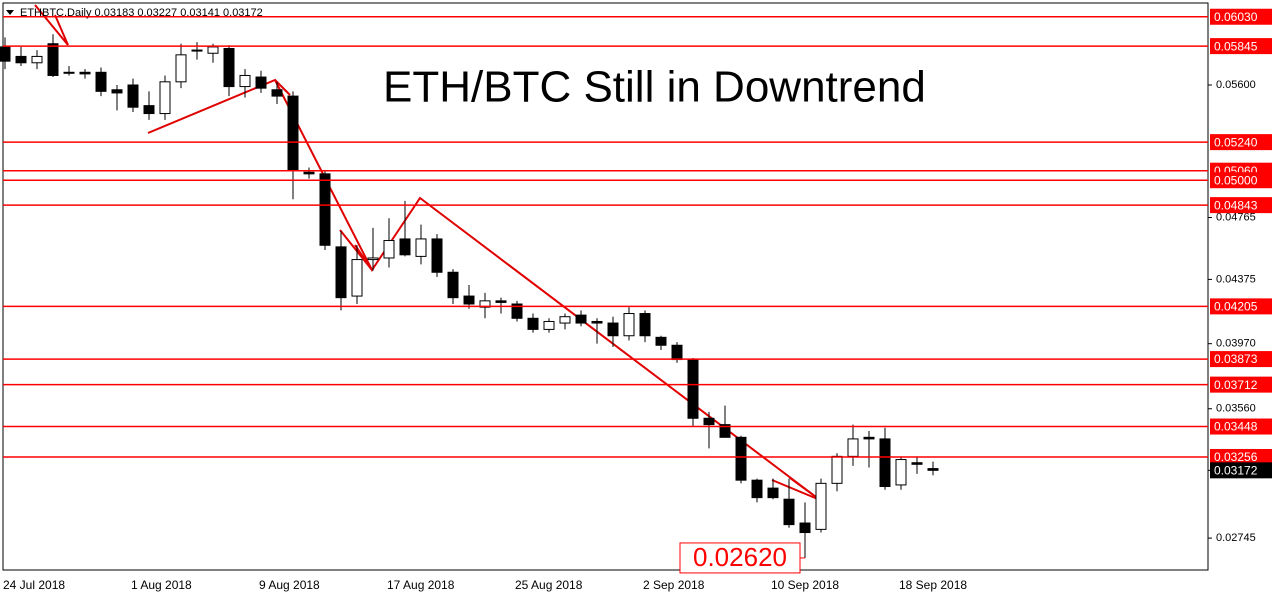 This screenshot has width=1277, height=600. What do you see at coordinates (1236, 217) in the screenshot?
I see `y-tick-label: 0.04765` at bounding box center [1236, 217].